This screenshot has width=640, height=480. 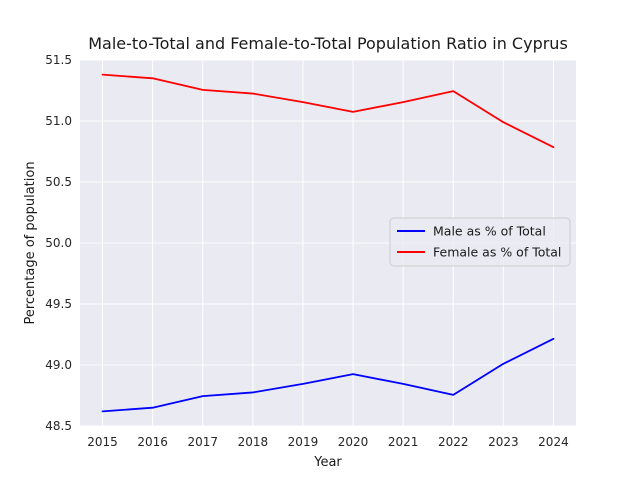 I want to click on y-tick-label: 49.5, so click(x=58, y=304).